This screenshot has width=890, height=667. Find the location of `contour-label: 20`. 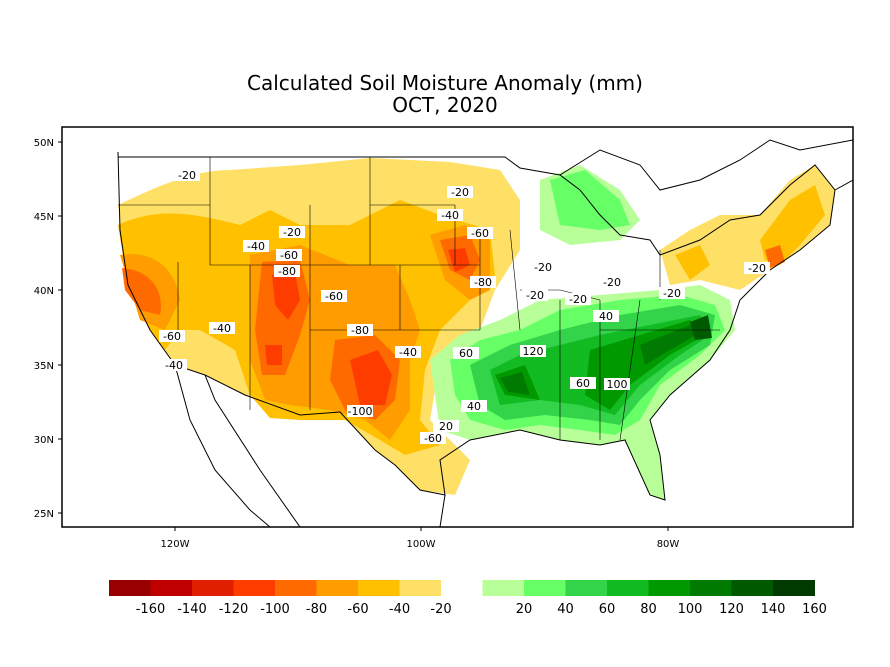

contour-label: 20 is located at coordinates (446, 426).